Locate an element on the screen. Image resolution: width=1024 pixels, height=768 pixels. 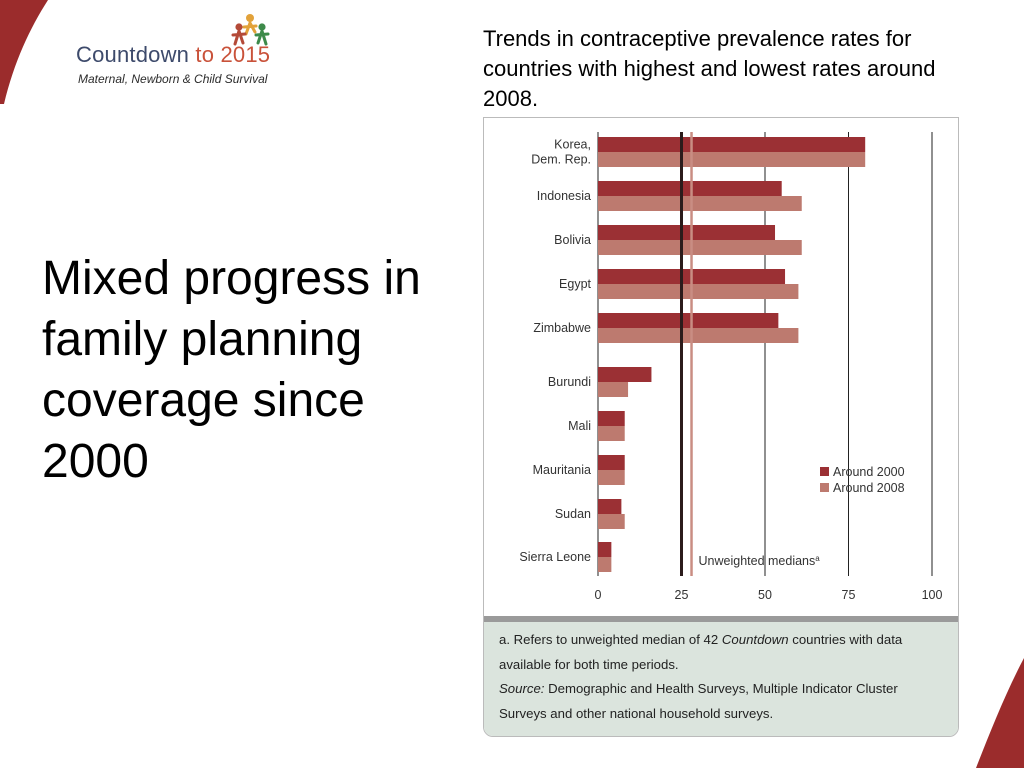
category-label: Korea, is located at coordinates (572, 145).